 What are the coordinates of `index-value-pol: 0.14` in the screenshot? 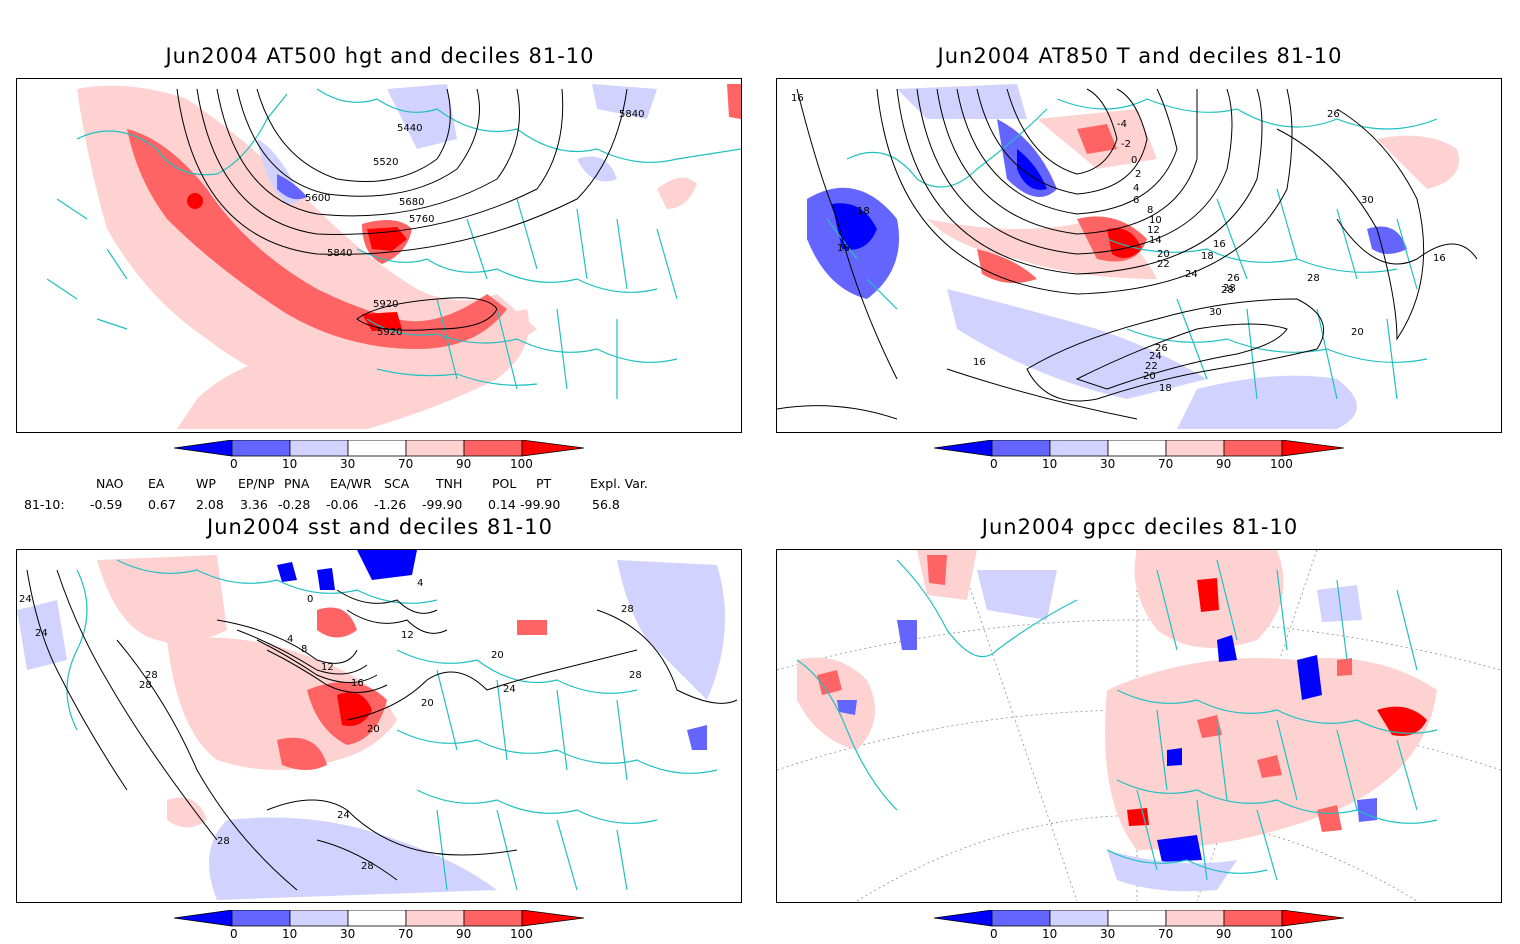 It's located at (502, 504).